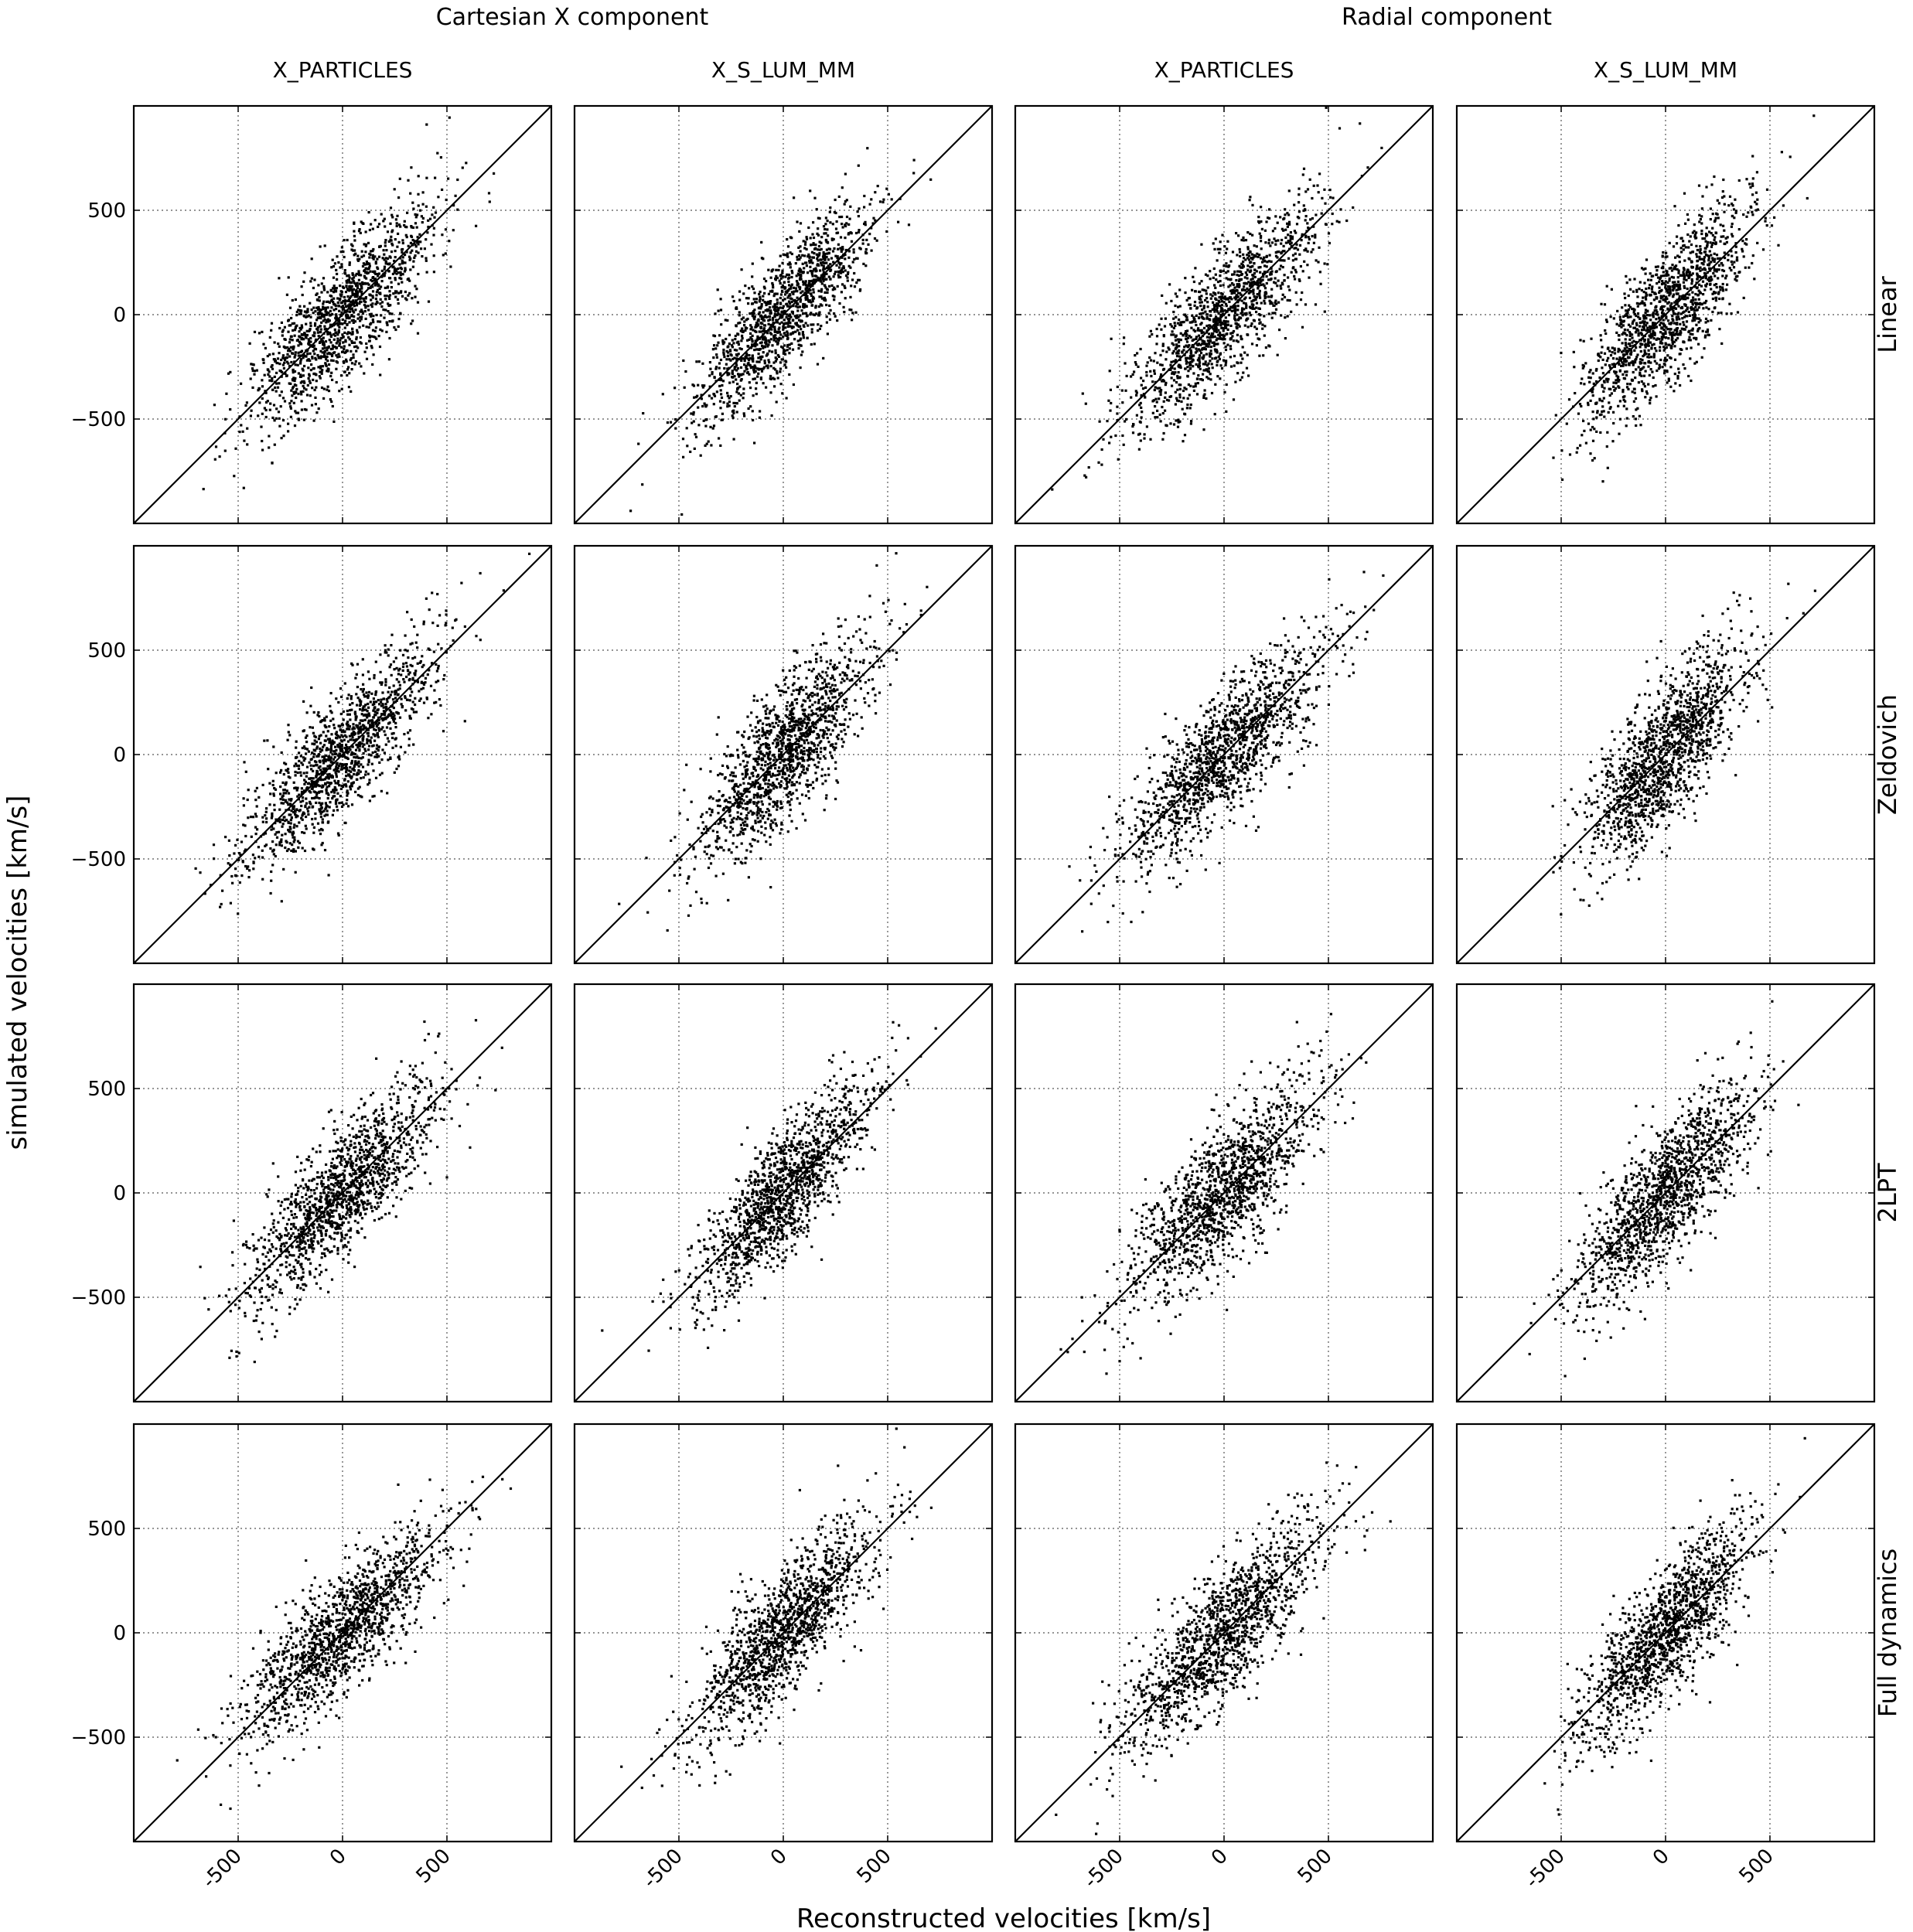 The height and width of the screenshot is (1932, 1913). Describe the element at coordinates (1003, 1917) in the screenshot. I see `x-axis-label: Reconstructed velocities [km/s]` at that location.